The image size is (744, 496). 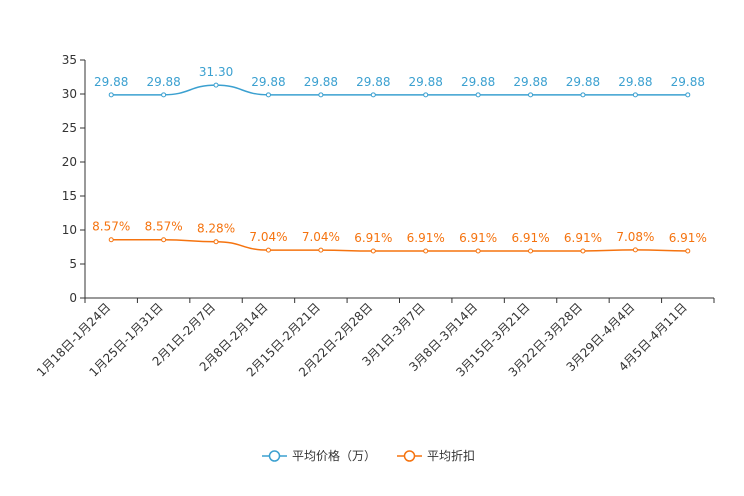 What do you see at coordinates (69, 230) in the screenshot?
I see `y-tick-label: 10` at bounding box center [69, 230].